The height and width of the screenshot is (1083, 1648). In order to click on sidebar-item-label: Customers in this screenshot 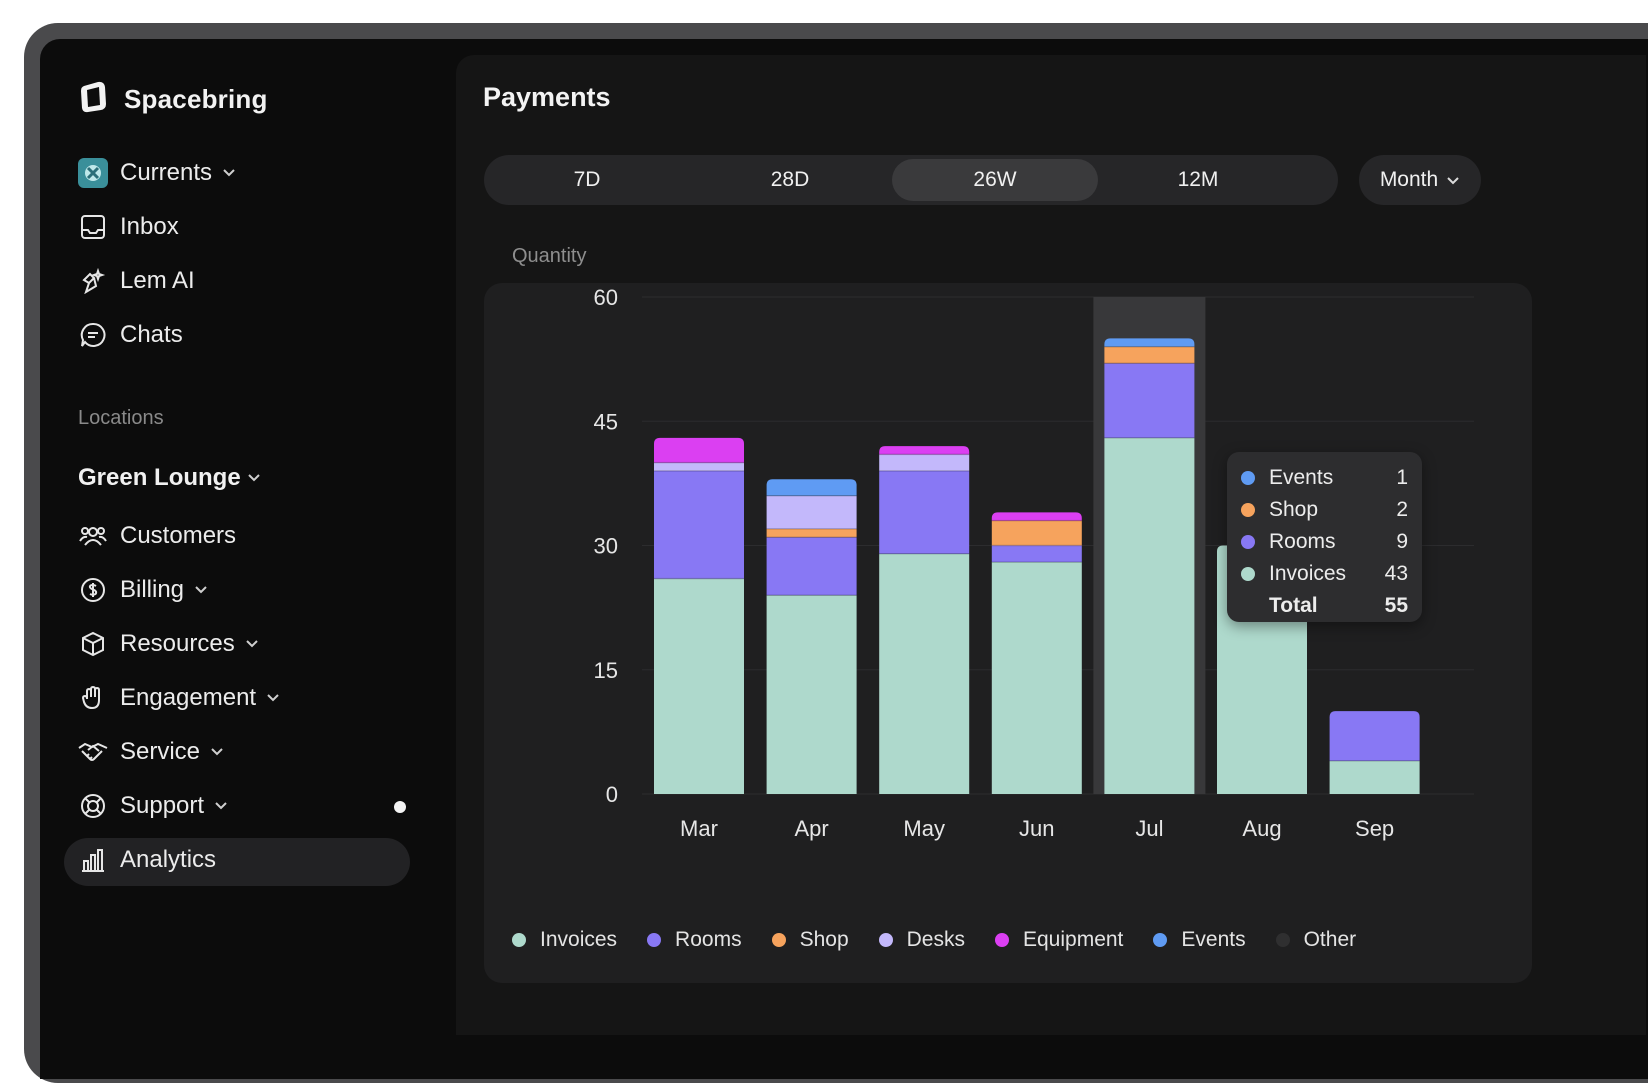, I will do `click(178, 535)`.